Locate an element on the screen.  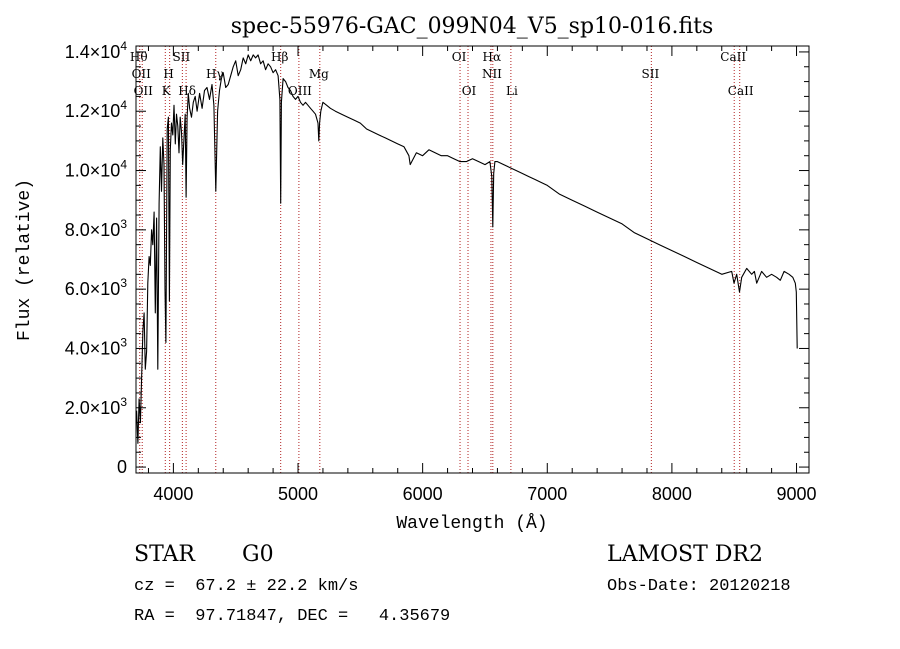
y-tick-label: 1.4×10⁴ is located at coordinates (96, 50).